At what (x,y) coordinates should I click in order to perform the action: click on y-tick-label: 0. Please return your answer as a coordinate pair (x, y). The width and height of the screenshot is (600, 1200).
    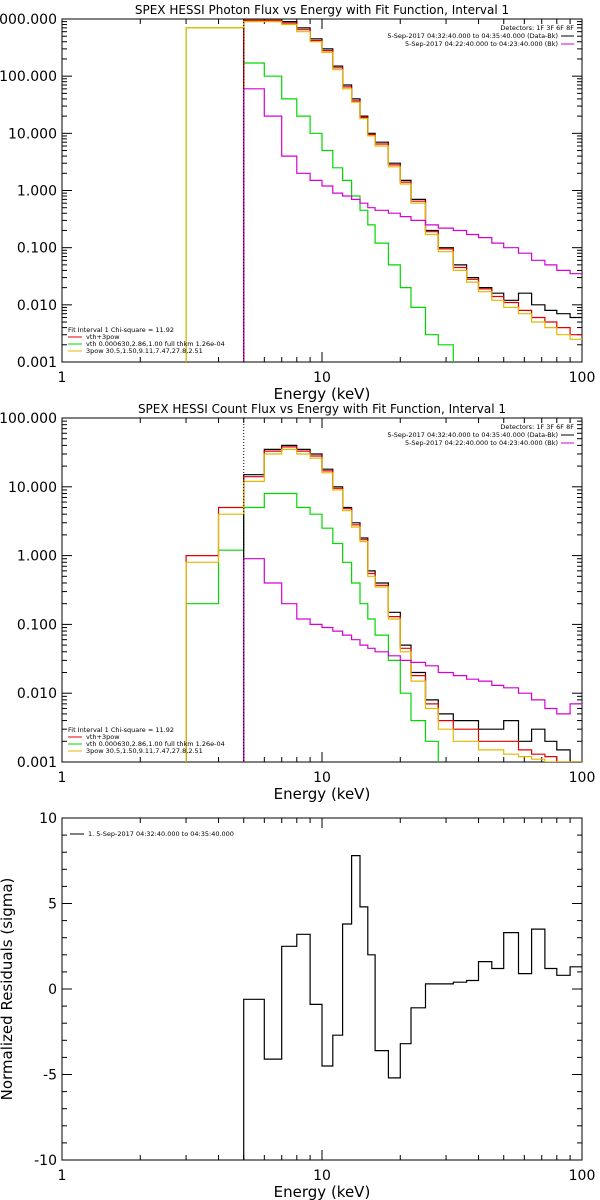
    Looking at the image, I should click on (52, 990).